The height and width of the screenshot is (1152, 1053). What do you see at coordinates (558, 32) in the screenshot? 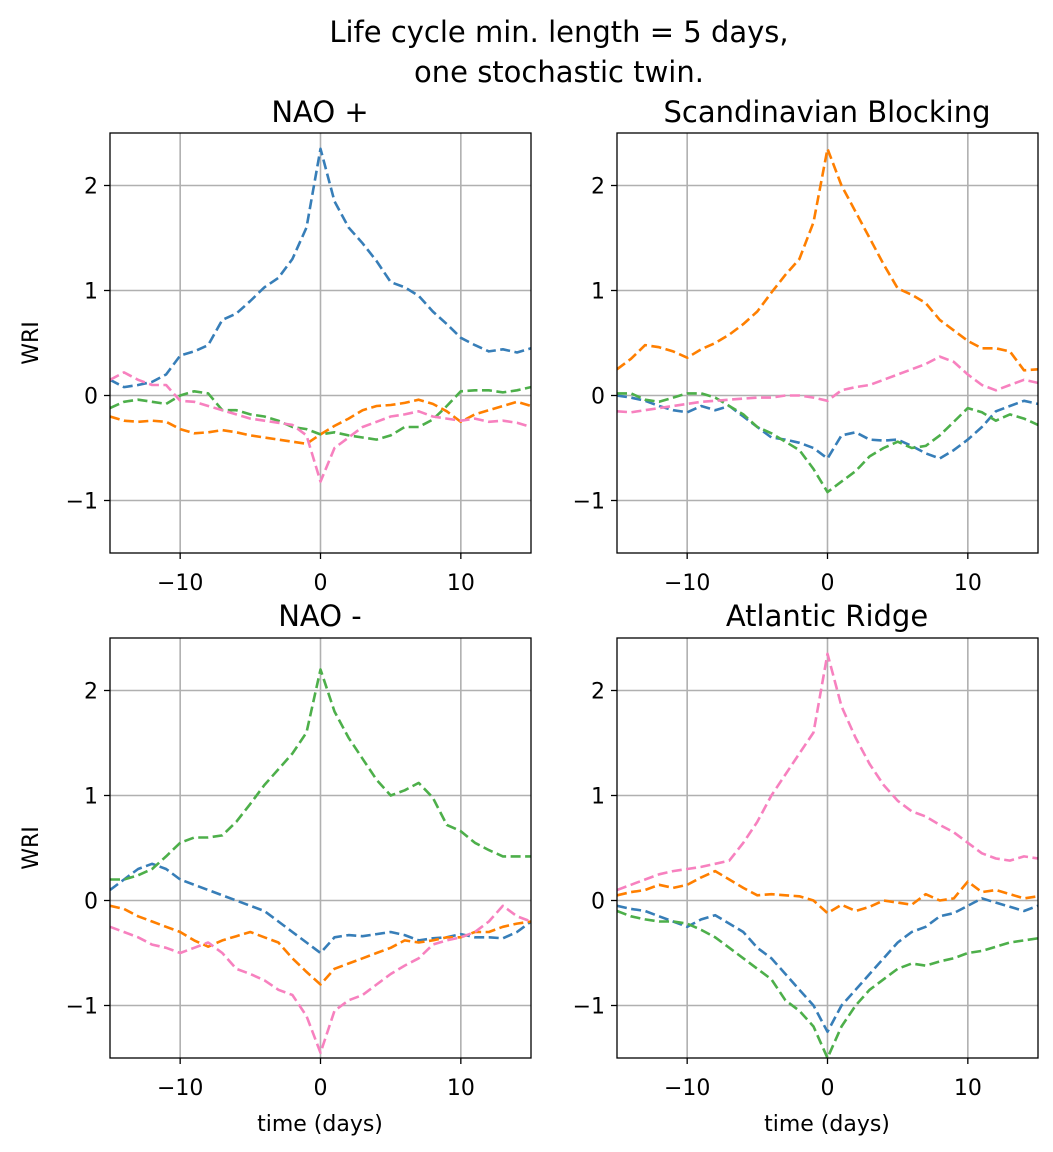
I see `figure-suptitle-line-1: Life cycle min. length = 5 days,` at bounding box center [558, 32].